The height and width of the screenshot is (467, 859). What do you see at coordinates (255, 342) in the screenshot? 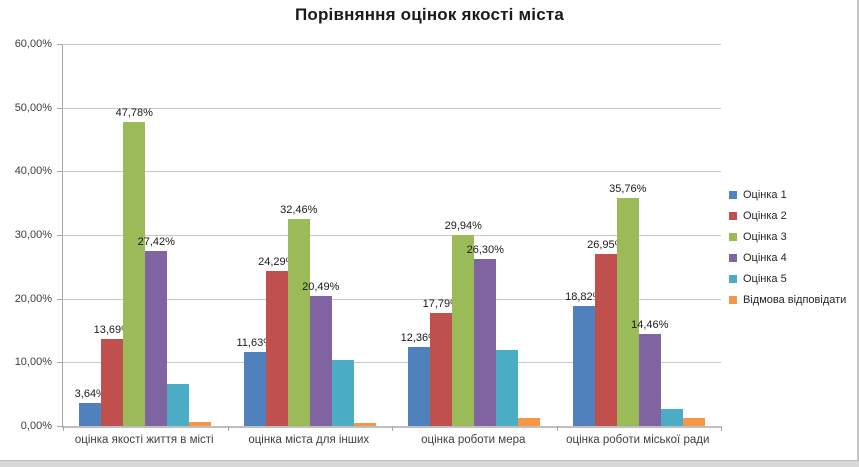
I see `bar-value-label: 11,63%` at bounding box center [255, 342].